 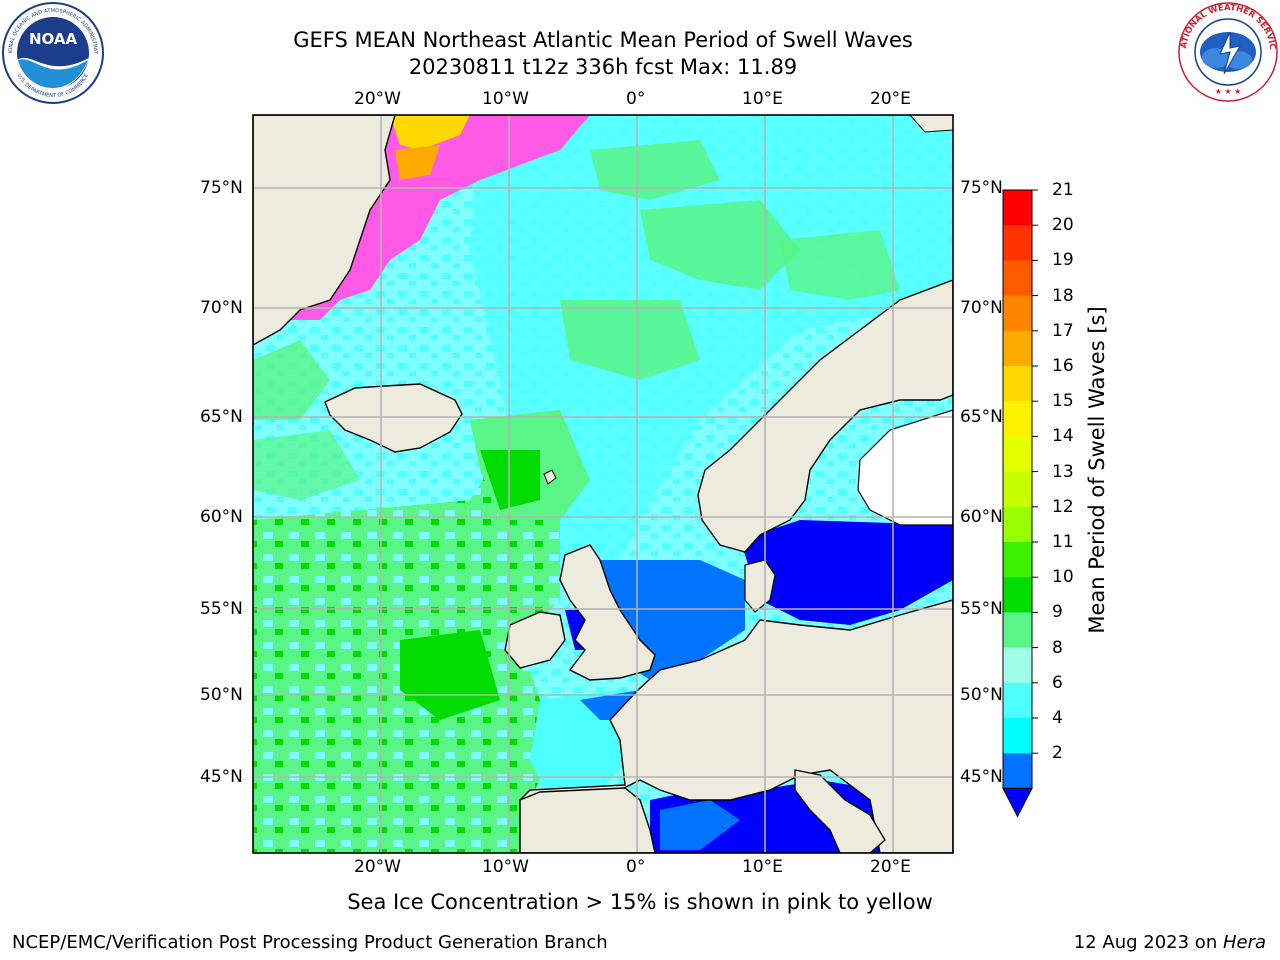 I want to click on footer-date: 12 Aug 2023 on Hera, so click(x=1170, y=942).